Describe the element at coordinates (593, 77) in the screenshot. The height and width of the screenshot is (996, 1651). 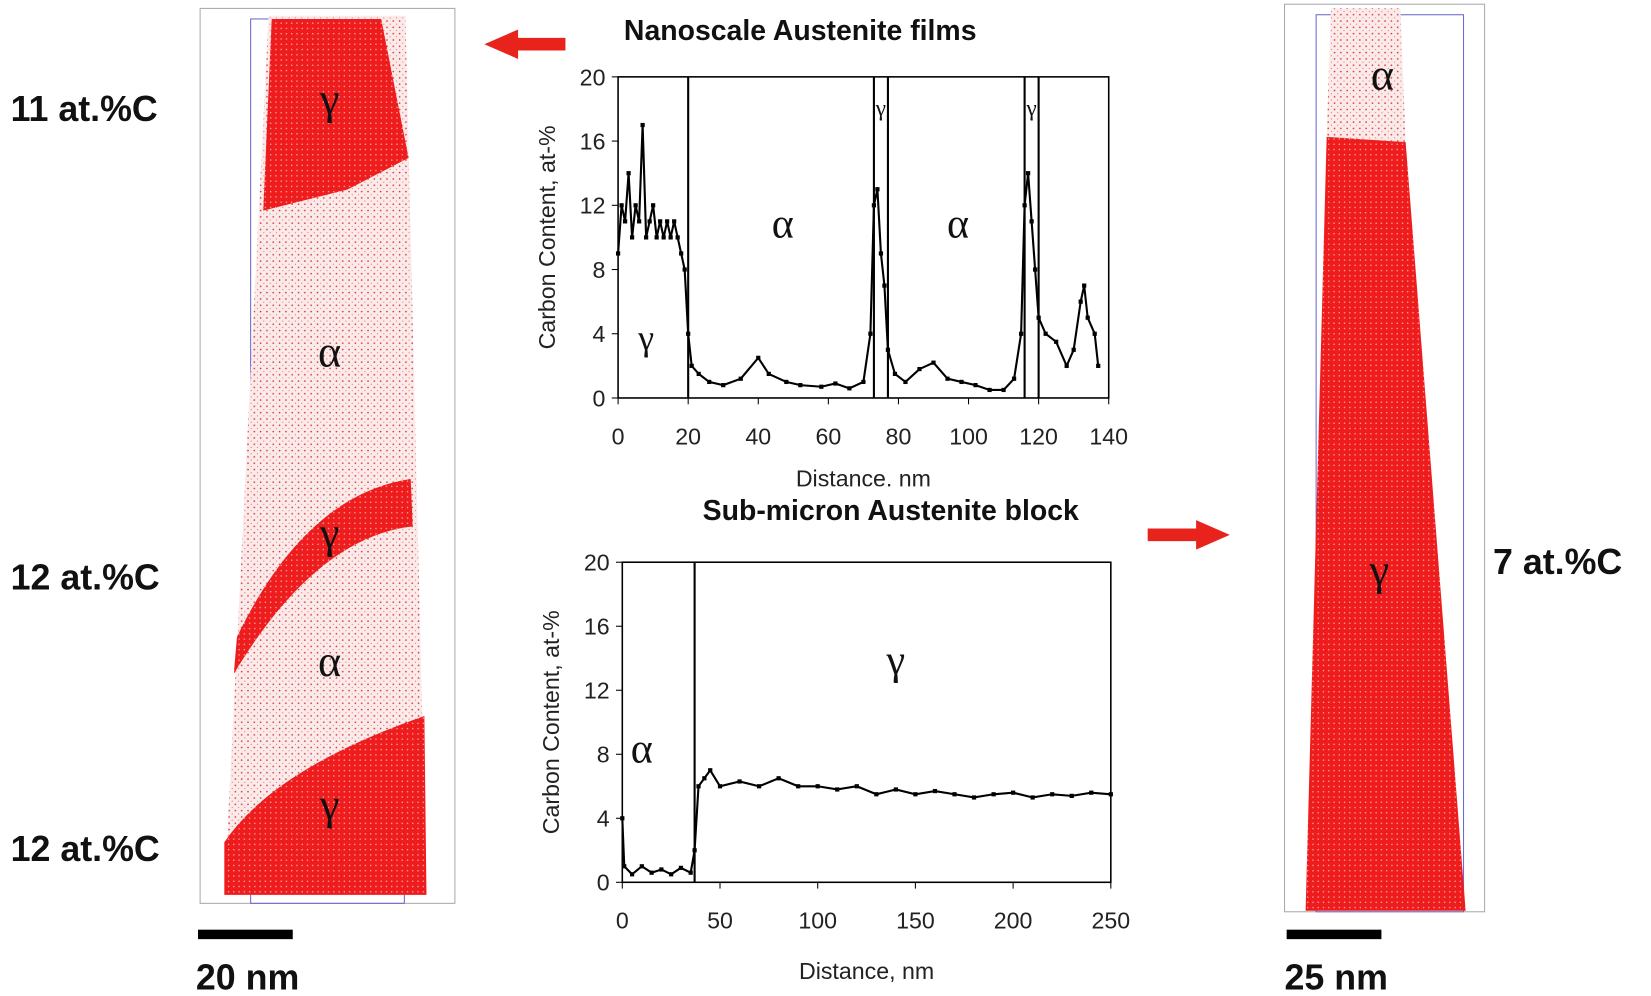
I see `y-tick-label: 20` at that location.